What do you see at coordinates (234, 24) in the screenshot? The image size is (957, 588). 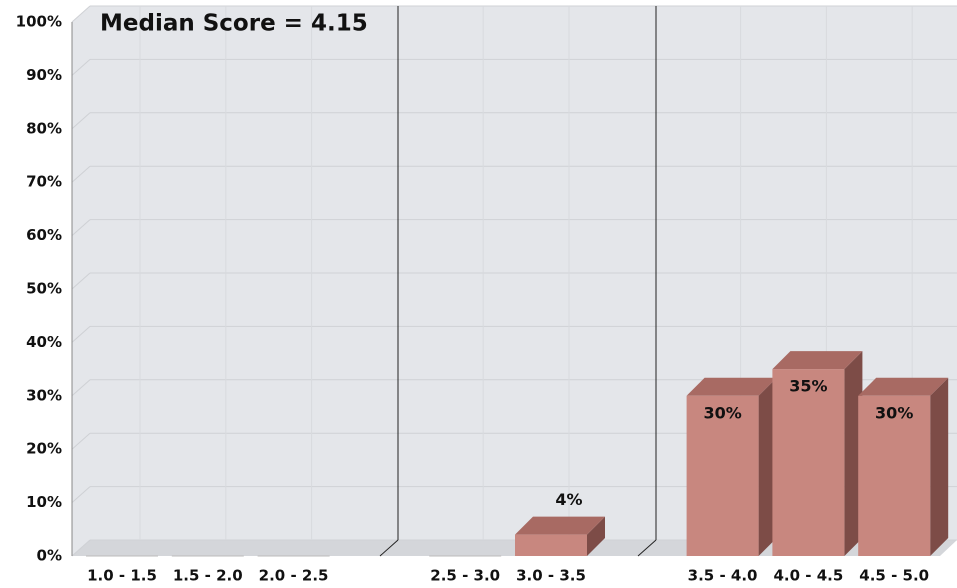 I see `annotation: Median Score = 4.15` at bounding box center [234, 24].